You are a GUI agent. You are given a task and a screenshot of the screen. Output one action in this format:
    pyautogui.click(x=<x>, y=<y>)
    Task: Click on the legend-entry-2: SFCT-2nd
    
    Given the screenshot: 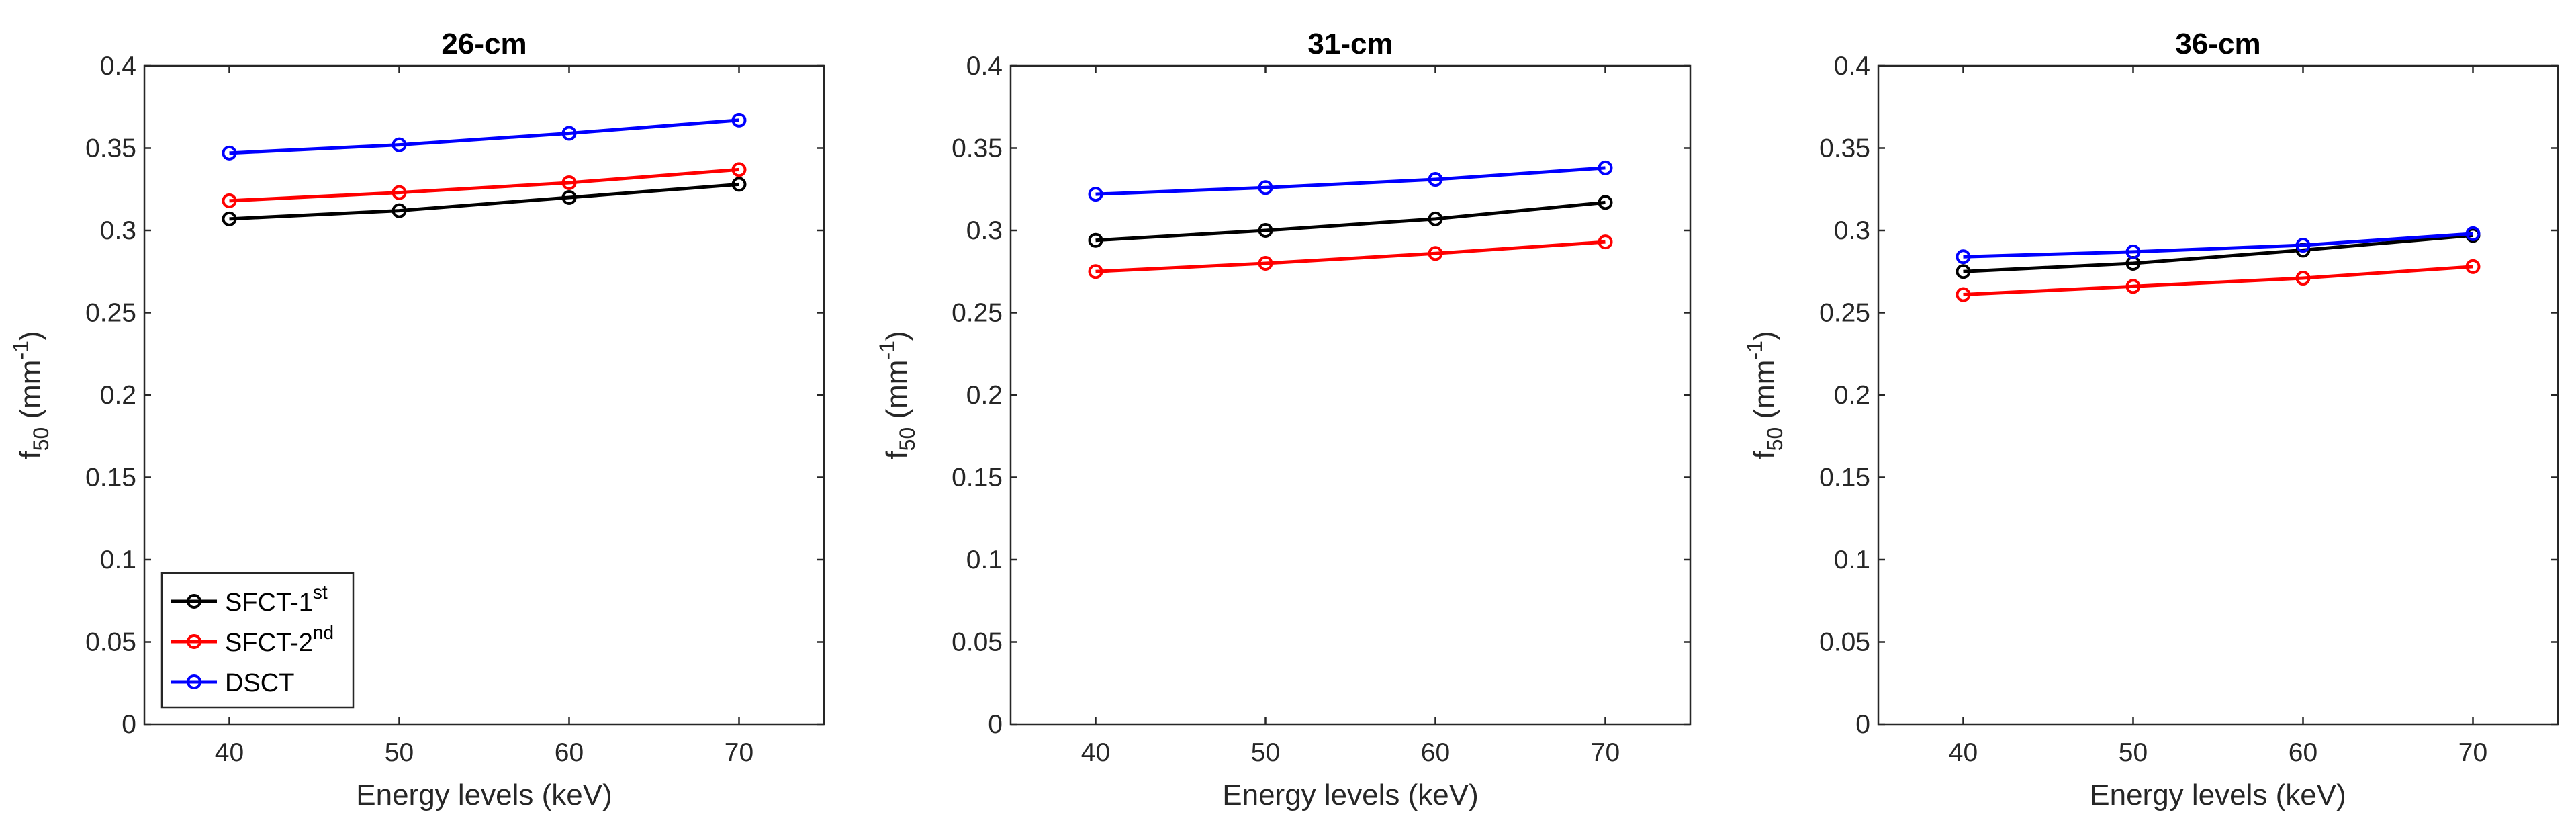 What is the action you would take?
    pyautogui.click(x=252, y=639)
    